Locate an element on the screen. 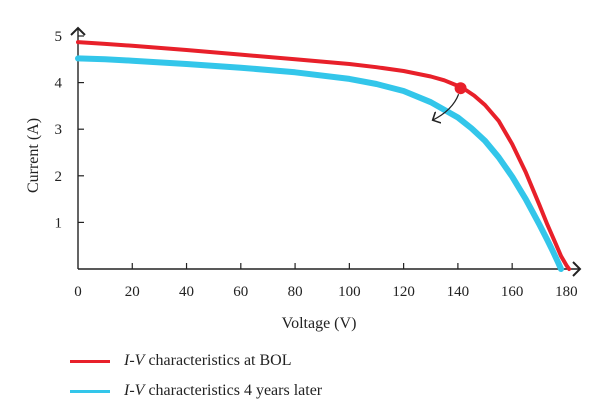 This screenshot has height=420, width=600. legend-item-4-years: I-V characteristics 4 years later is located at coordinates (280, 391).